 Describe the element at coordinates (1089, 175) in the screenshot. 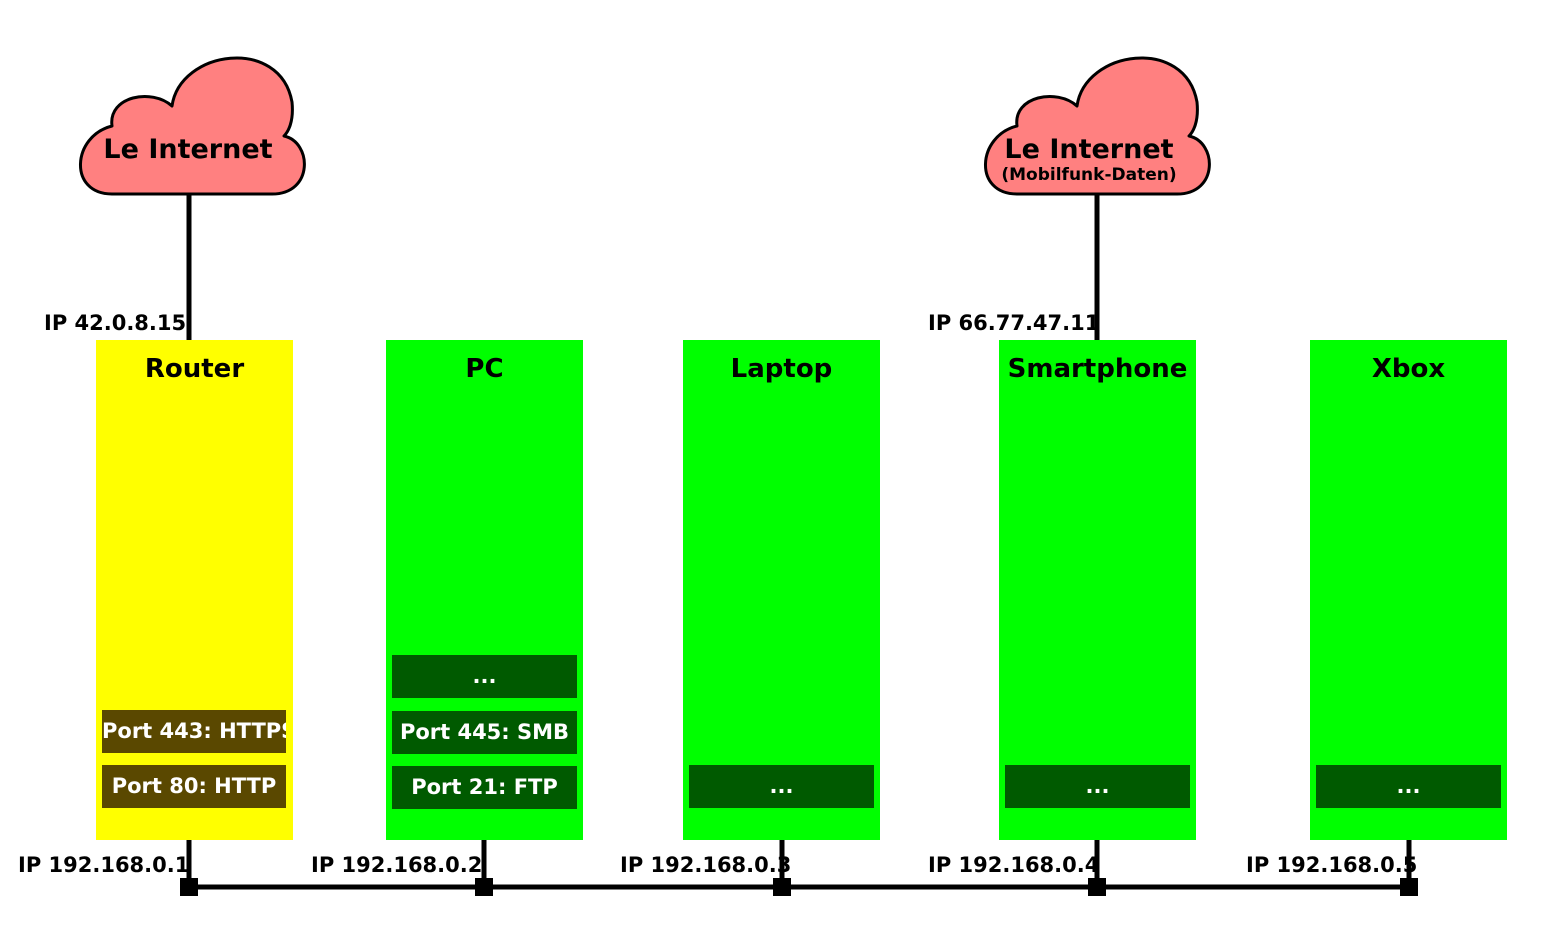

I see `cloud-subtitle: (Mobilfunk-Daten)` at that location.